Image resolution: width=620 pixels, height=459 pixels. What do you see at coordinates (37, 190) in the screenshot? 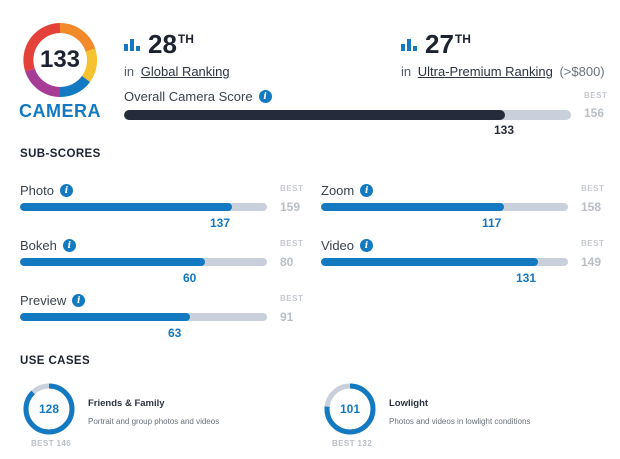
I see `subscore-label-text: Photo` at bounding box center [37, 190].